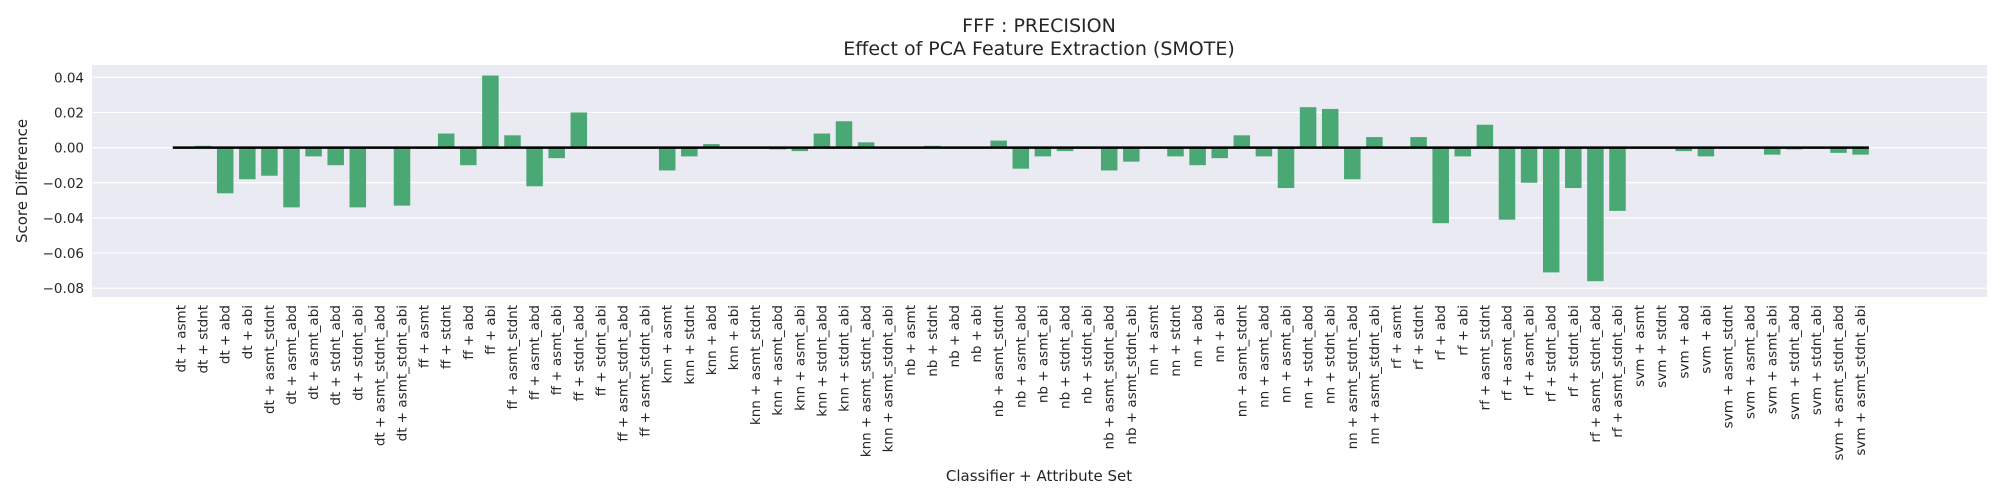 Image resolution: width=2000 pixels, height=504 pixels. I want to click on y-tick-label: −0.04, so click(63, 219).